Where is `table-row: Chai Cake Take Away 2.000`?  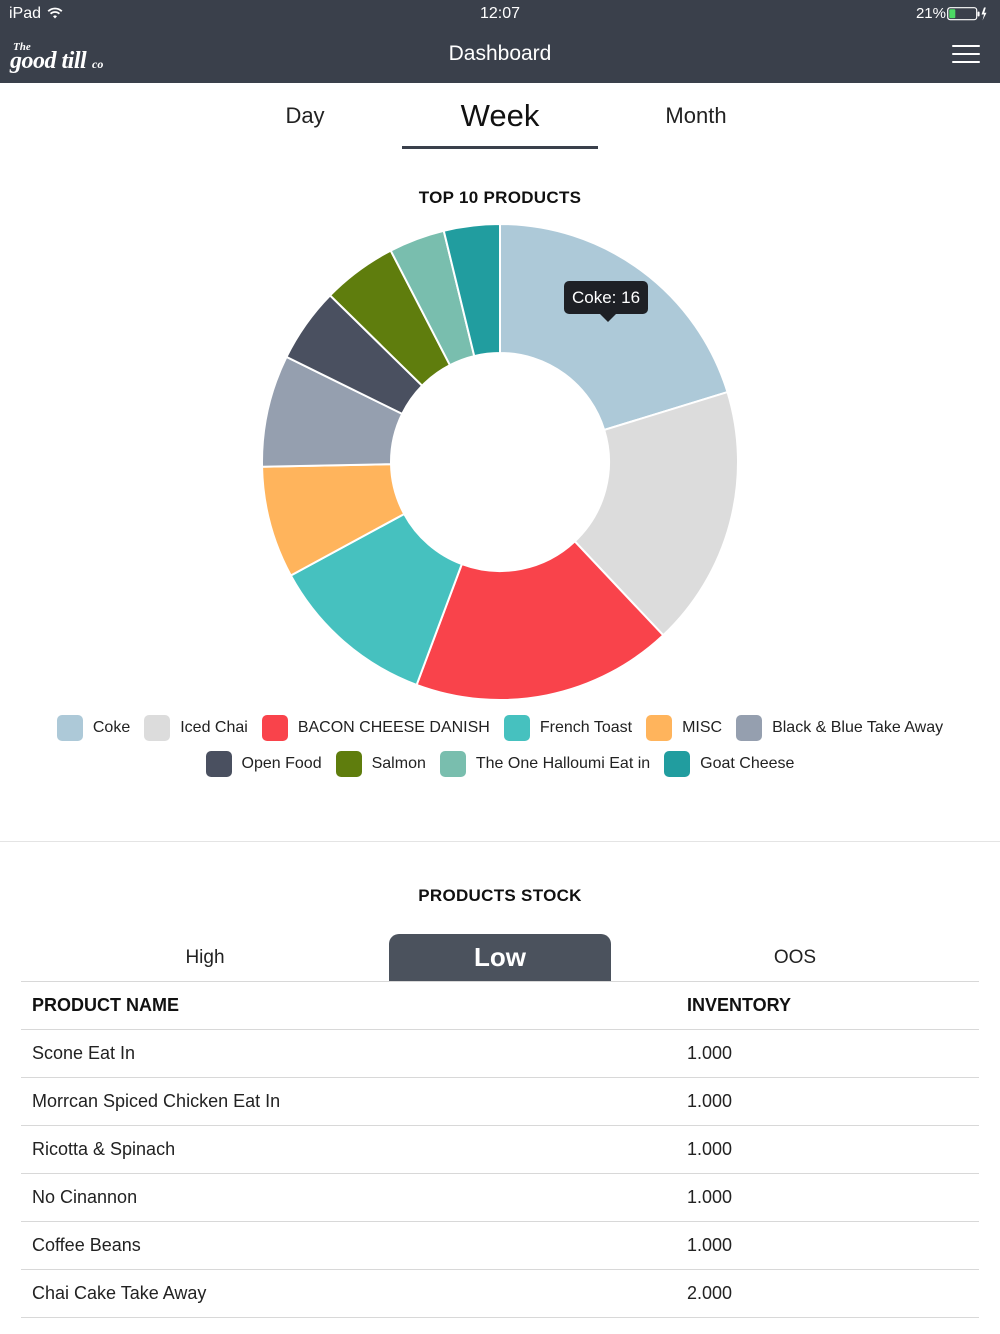 table-row: Chai Cake Take Away 2.000 is located at coordinates (500, 1294).